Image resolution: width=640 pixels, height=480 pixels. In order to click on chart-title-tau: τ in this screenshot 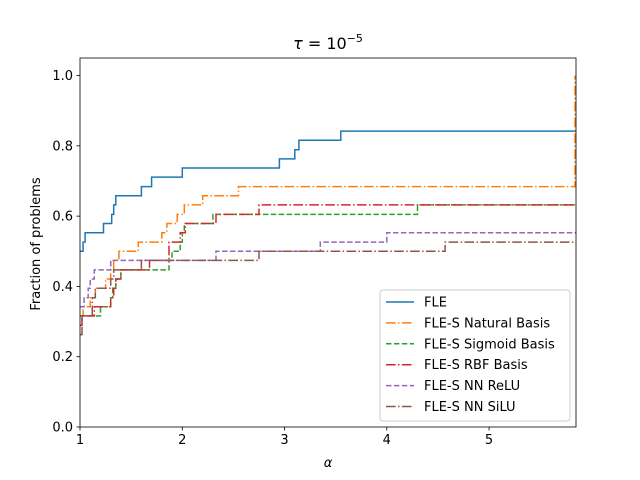, I will do `click(298, 43)`.